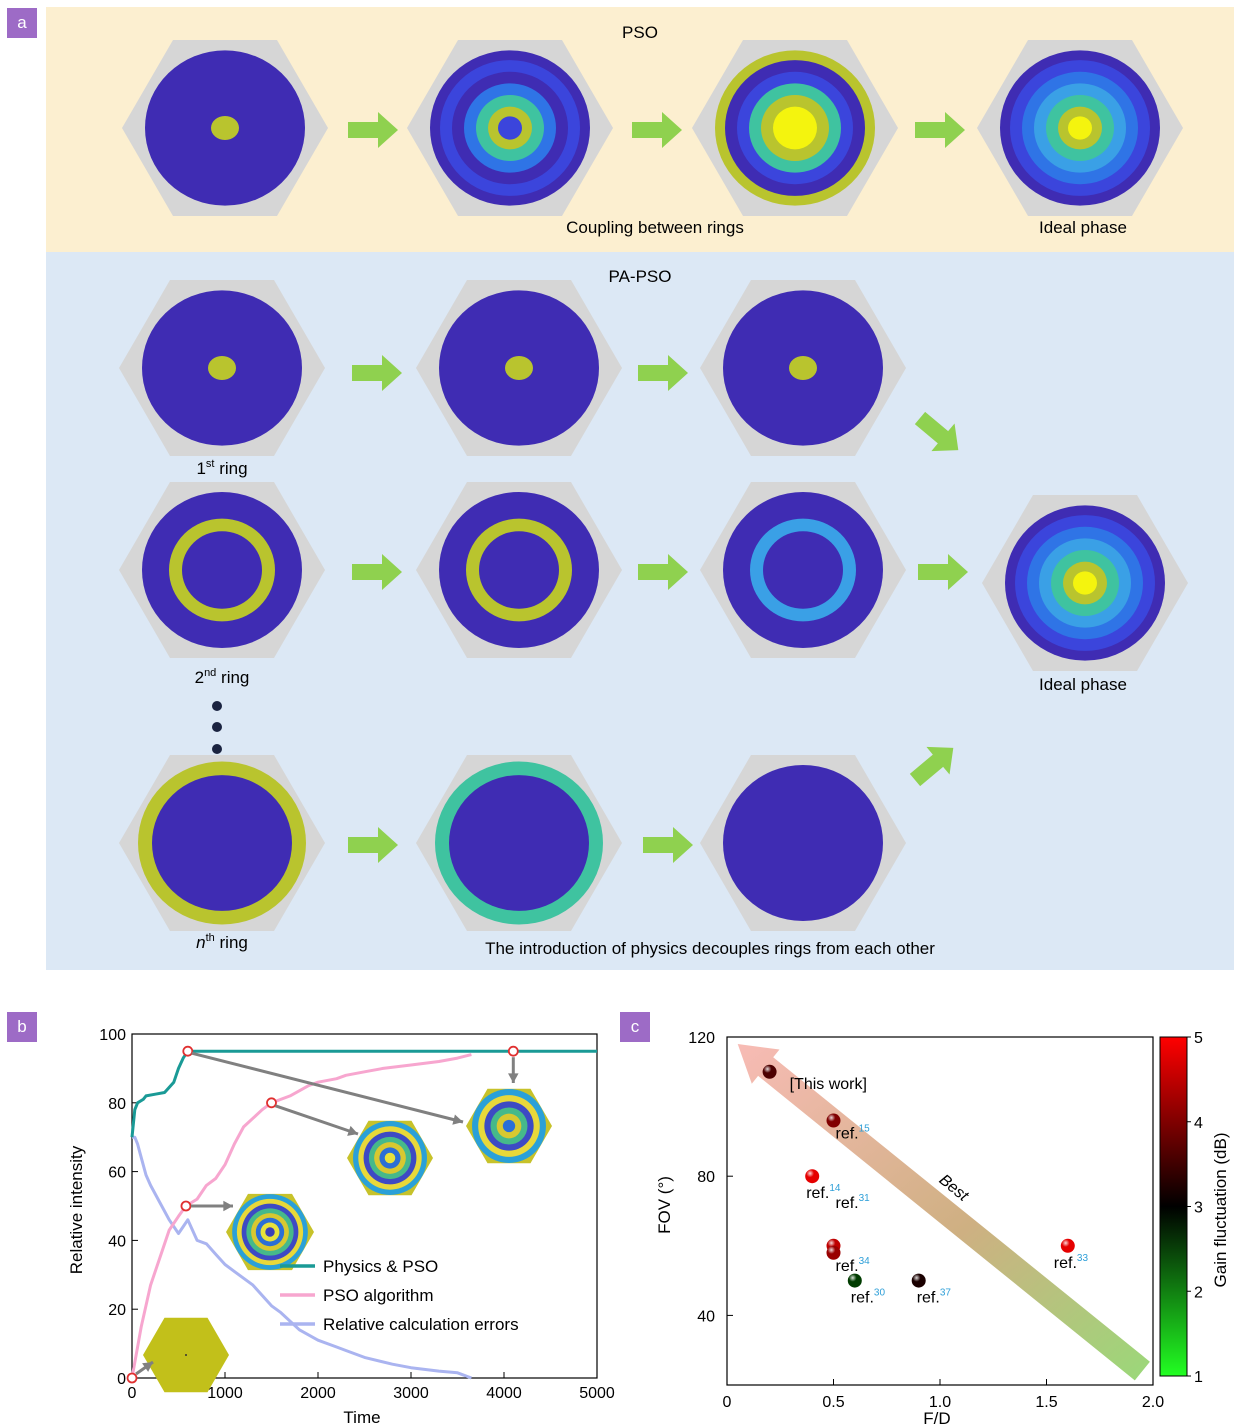  I want to click on c-xtick-label: 1.5, so click(1046, 1402).